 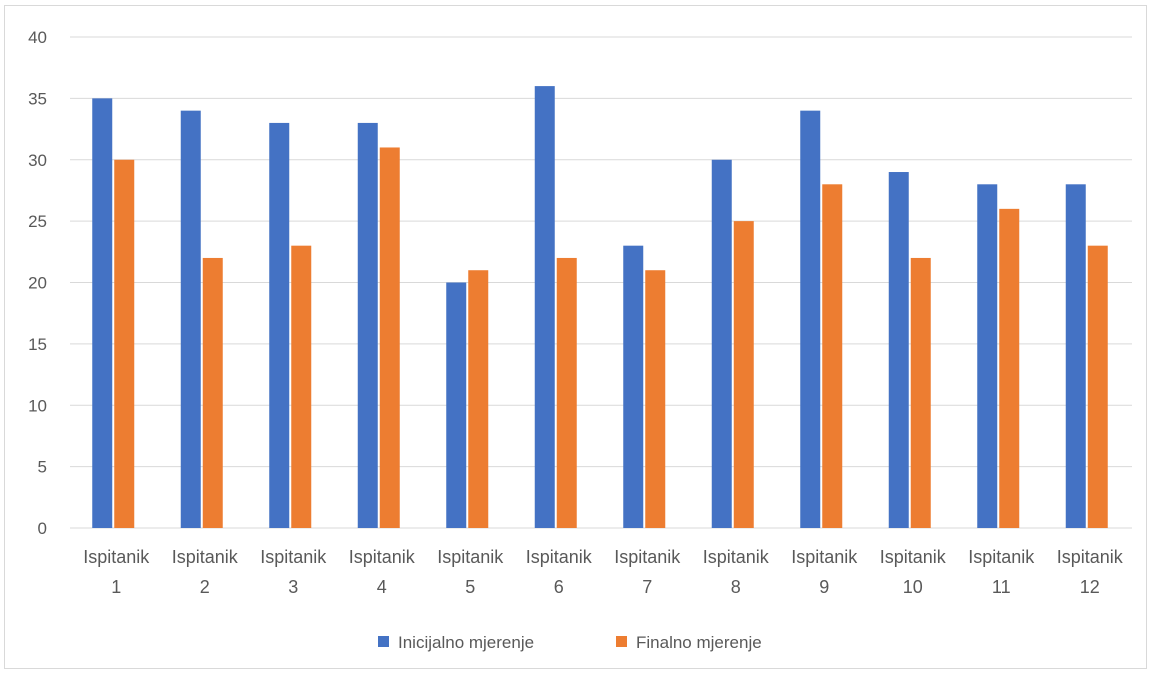 I want to click on y-tick-label: 35, so click(x=37, y=98).